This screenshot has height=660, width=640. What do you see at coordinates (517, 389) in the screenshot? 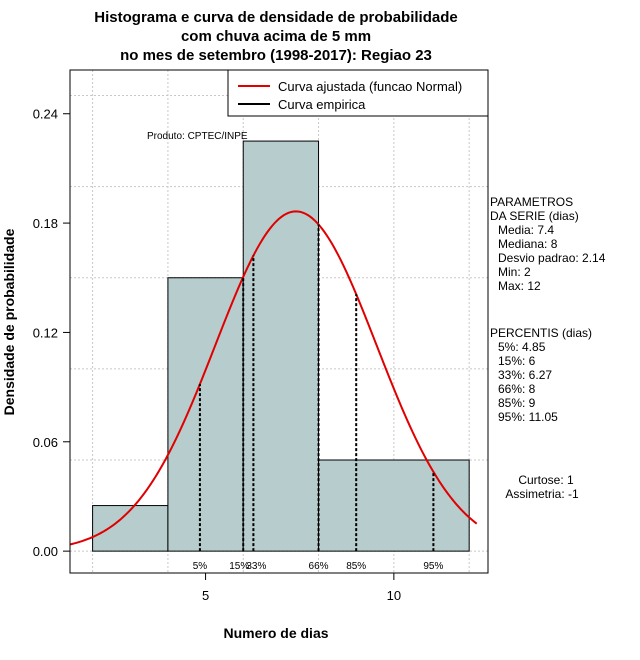
I see `percentil-66: 66%: 8` at bounding box center [517, 389].